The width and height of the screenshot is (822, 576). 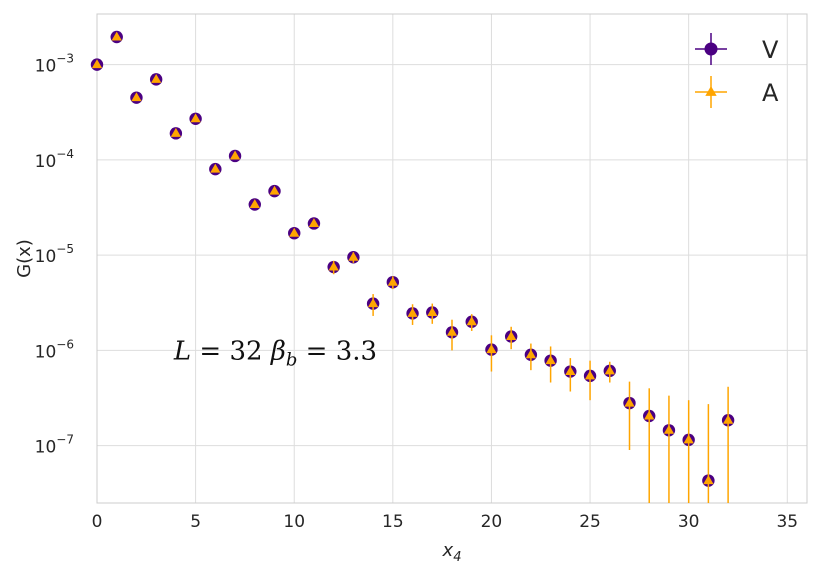 I want to click on annotation: L = 32 βb = 3.3, so click(x=275, y=353).